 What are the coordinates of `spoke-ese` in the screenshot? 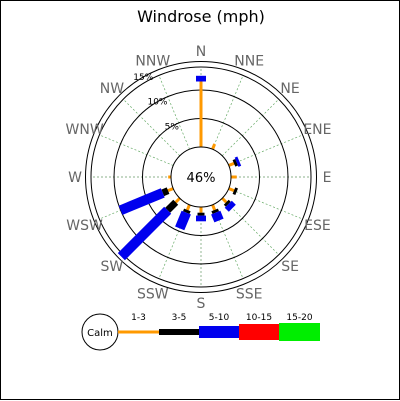 It's located at (265, 204).